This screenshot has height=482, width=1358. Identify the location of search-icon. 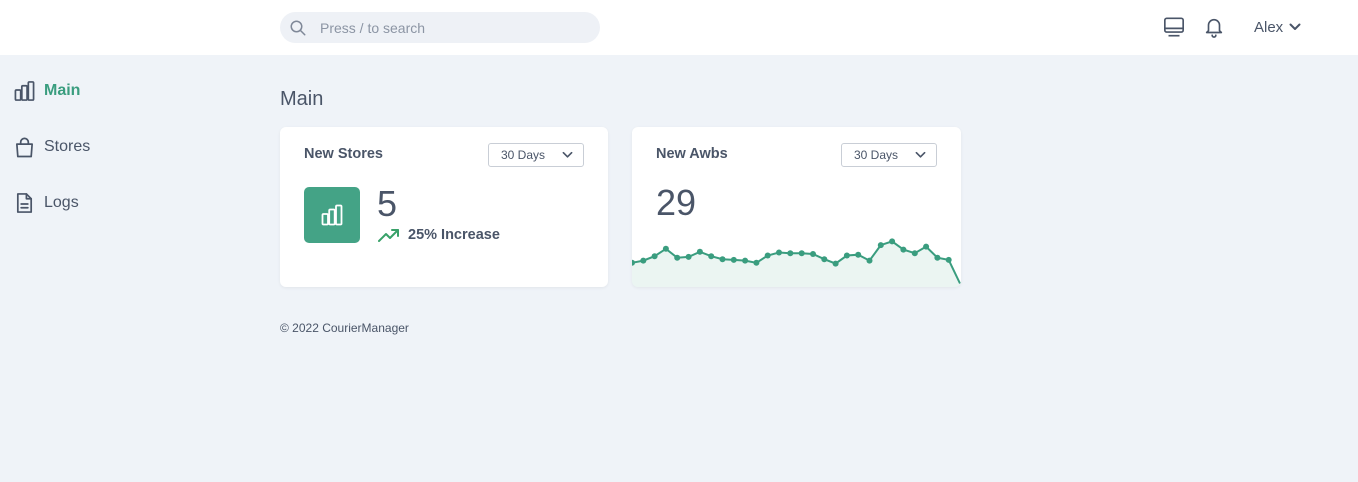
(298, 28).